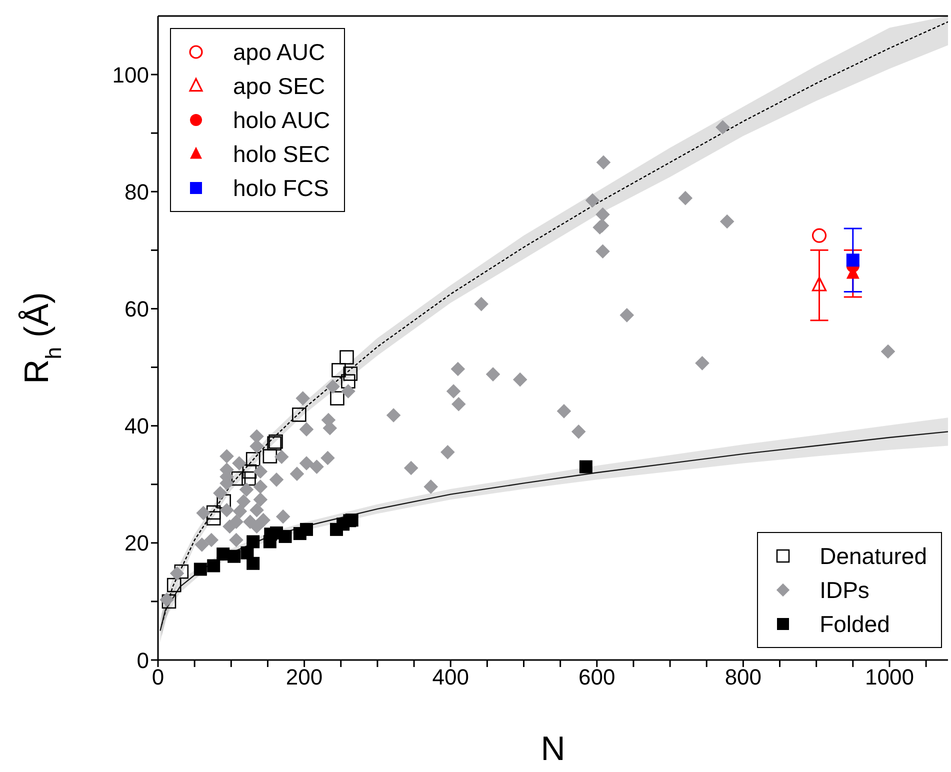 The height and width of the screenshot is (772, 951). Describe the element at coordinates (281, 120) in the screenshot. I see `legend-label: holo AUC` at that location.